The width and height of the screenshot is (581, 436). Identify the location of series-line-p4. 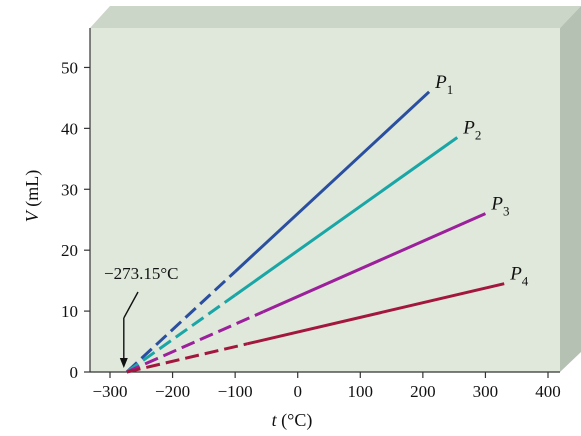
(376, 314).